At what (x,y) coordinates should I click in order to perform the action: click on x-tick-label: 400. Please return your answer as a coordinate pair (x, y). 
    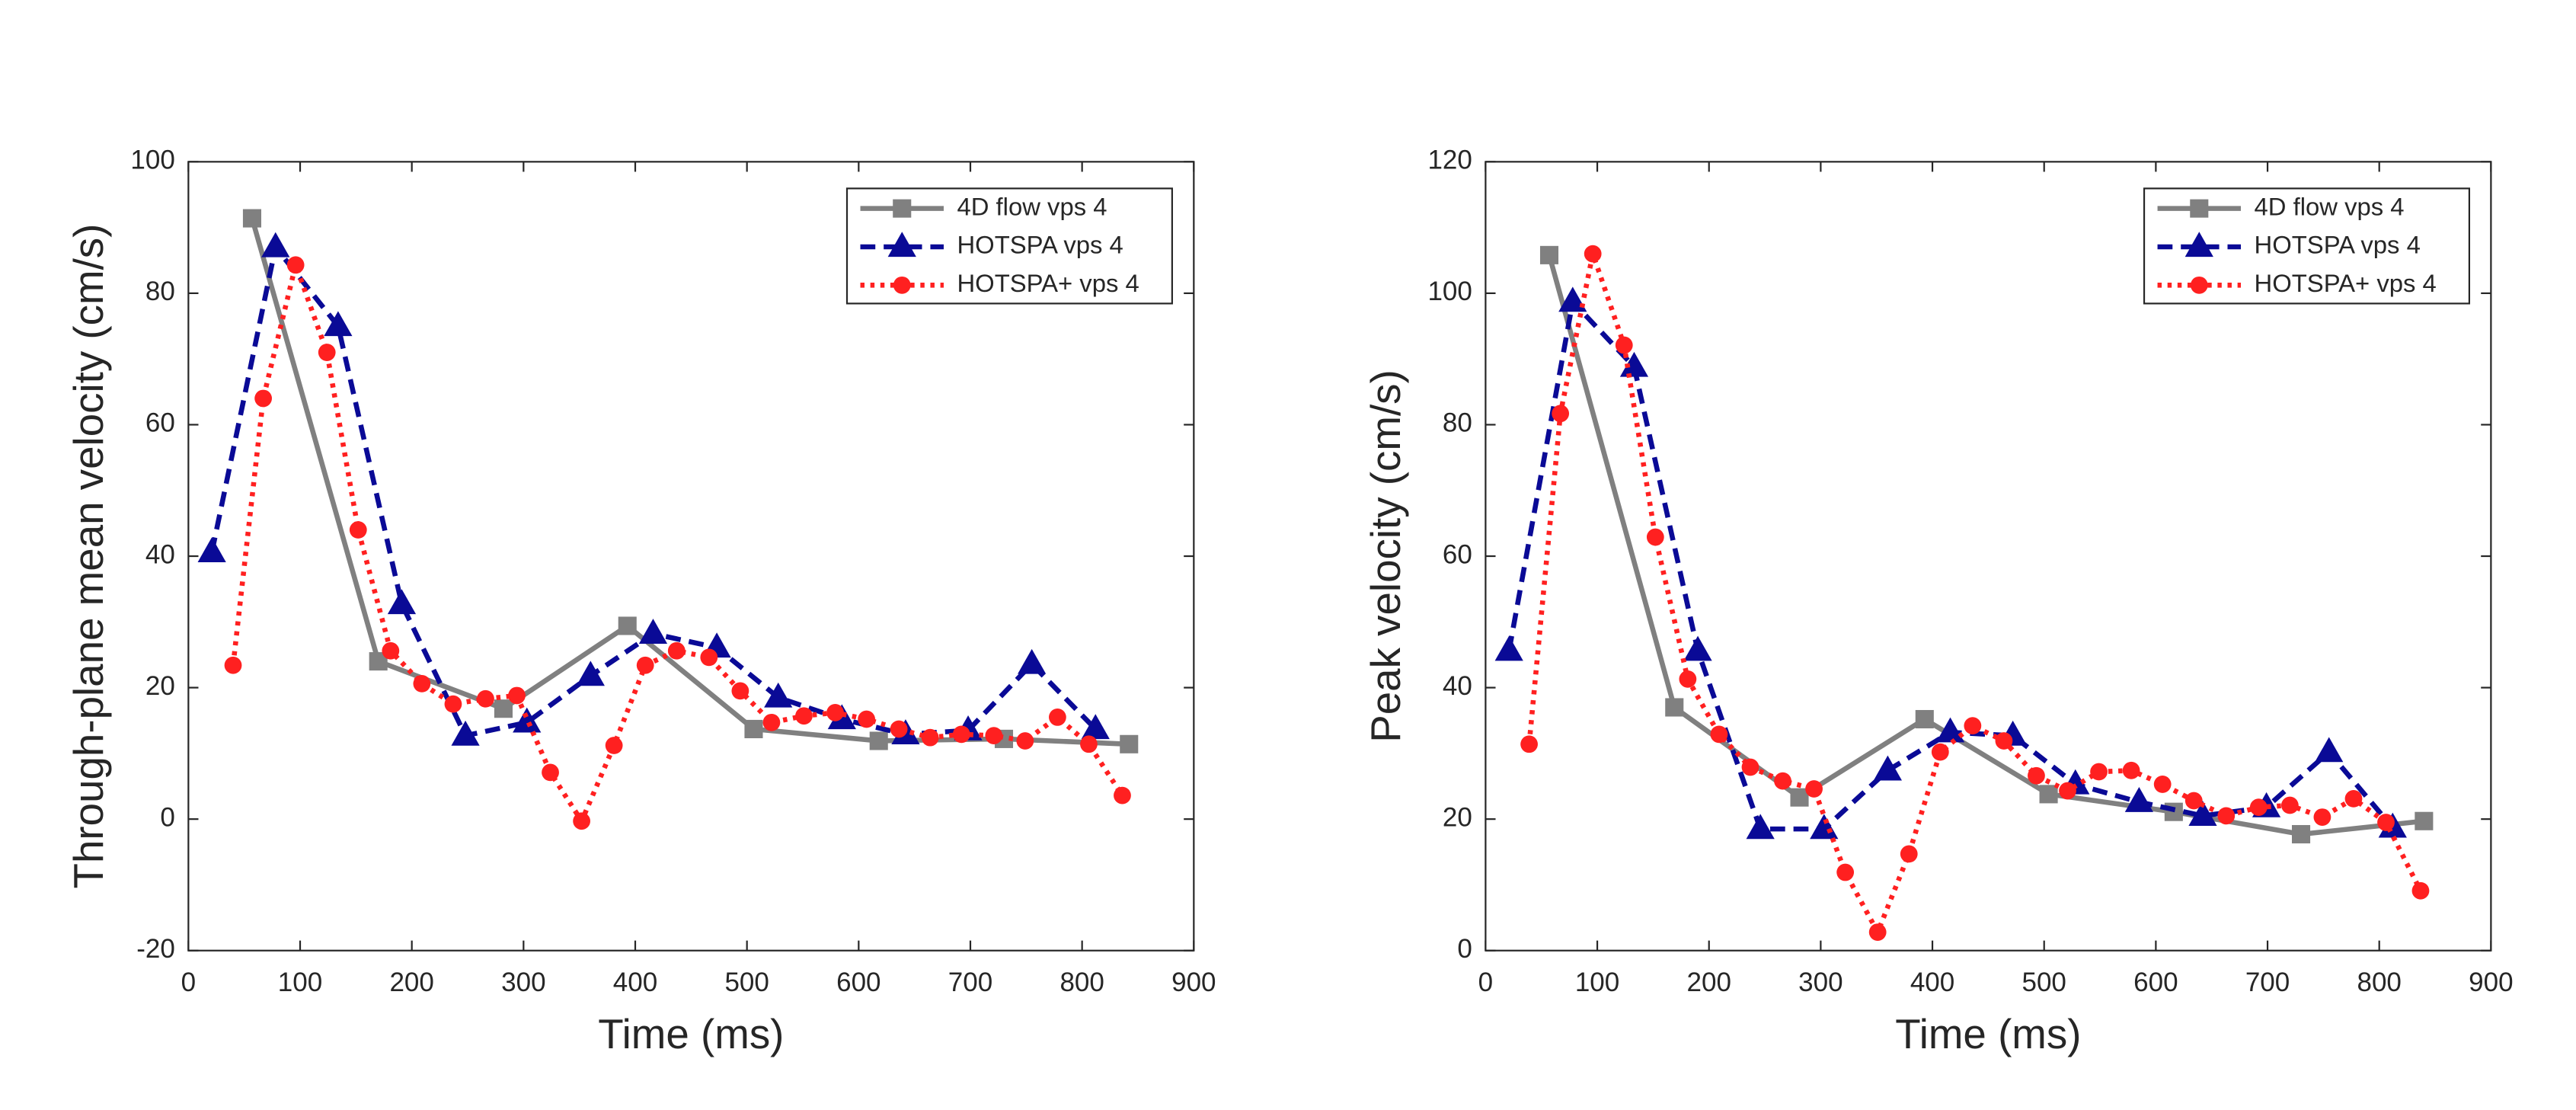
    Looking at the image, I should click on (635, 982).